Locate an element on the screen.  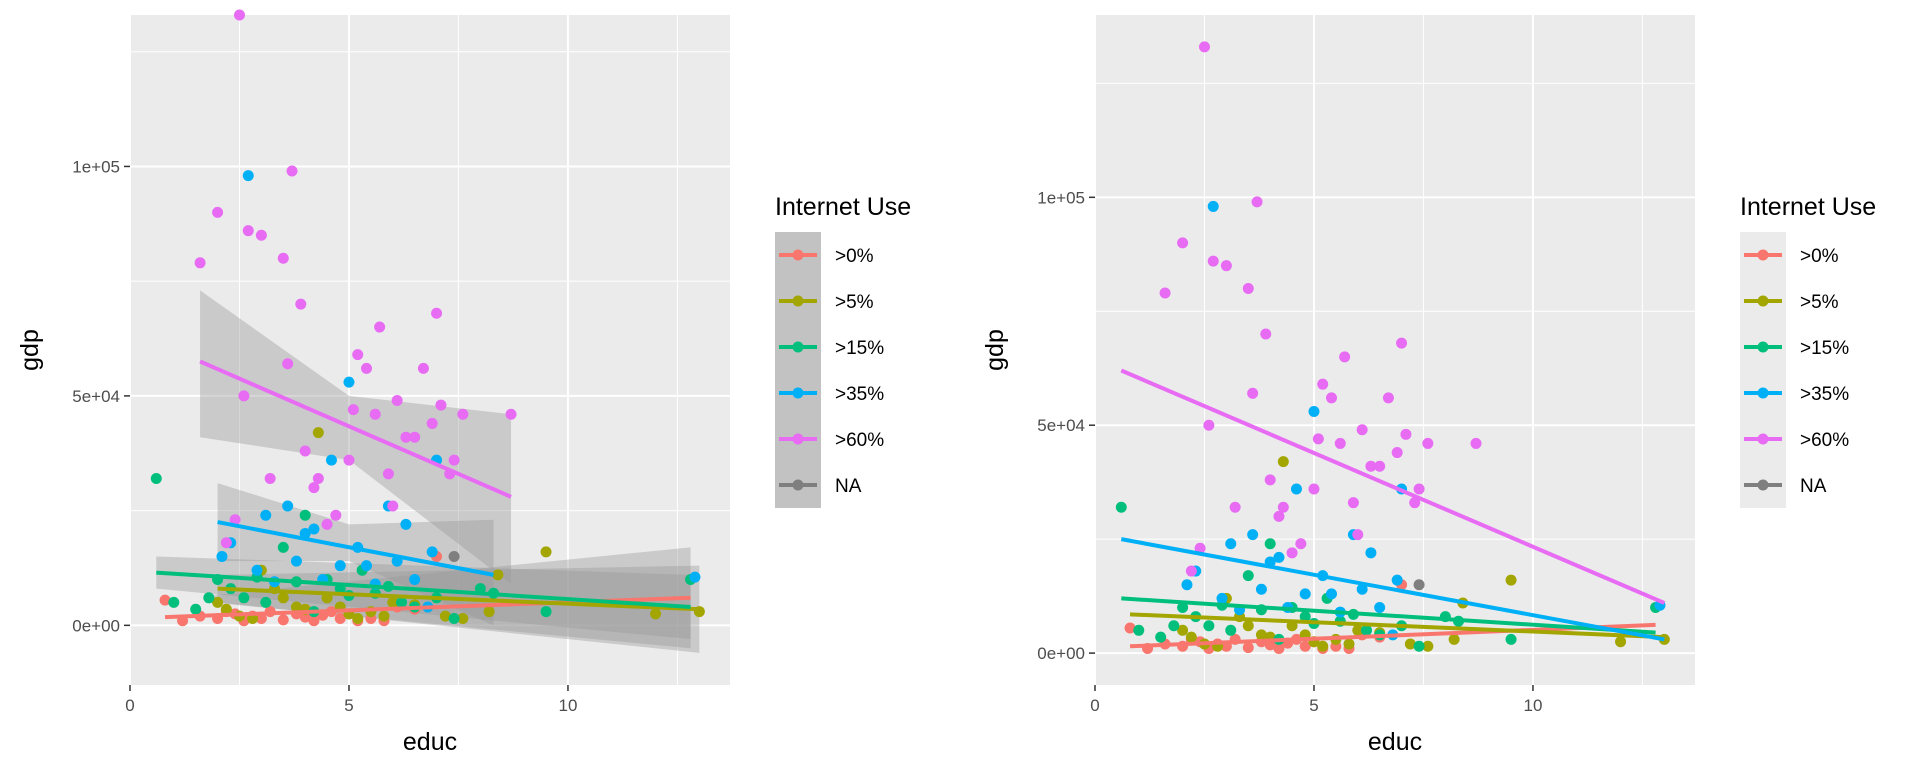
left-y-tick-label: 1e+05 is located at coordinates (96, 166).